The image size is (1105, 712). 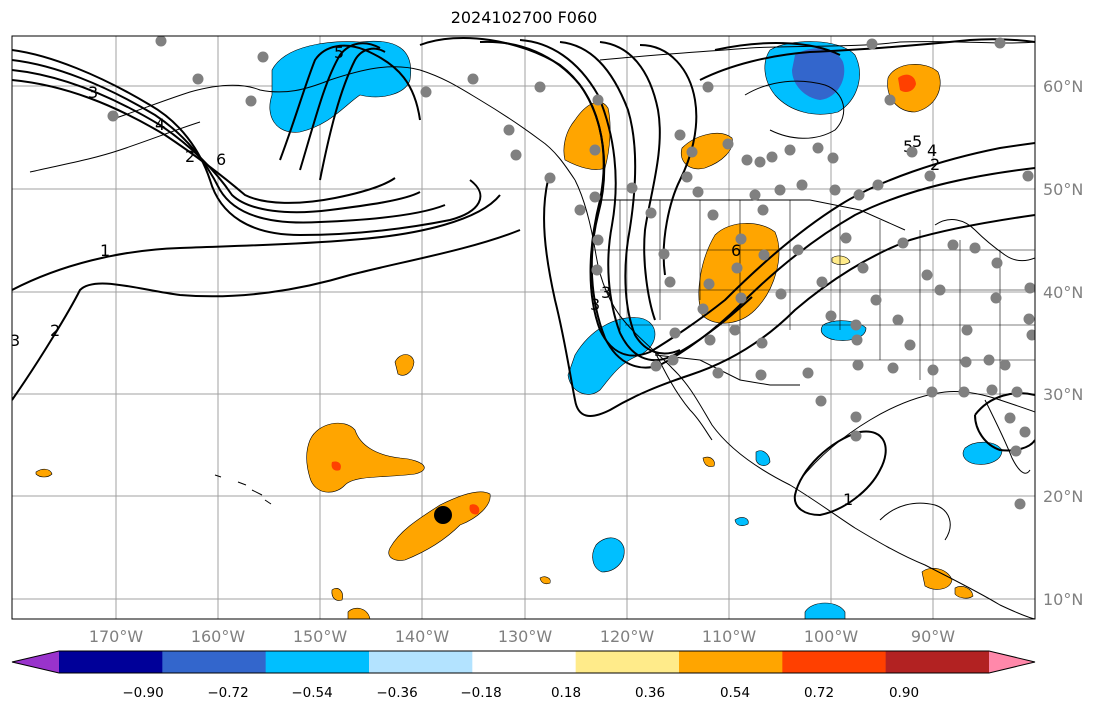 What do you see at coordinates (831, 636) in the screenshot?
I see `lon-label: 100°W` at bounding box center [831, 636].